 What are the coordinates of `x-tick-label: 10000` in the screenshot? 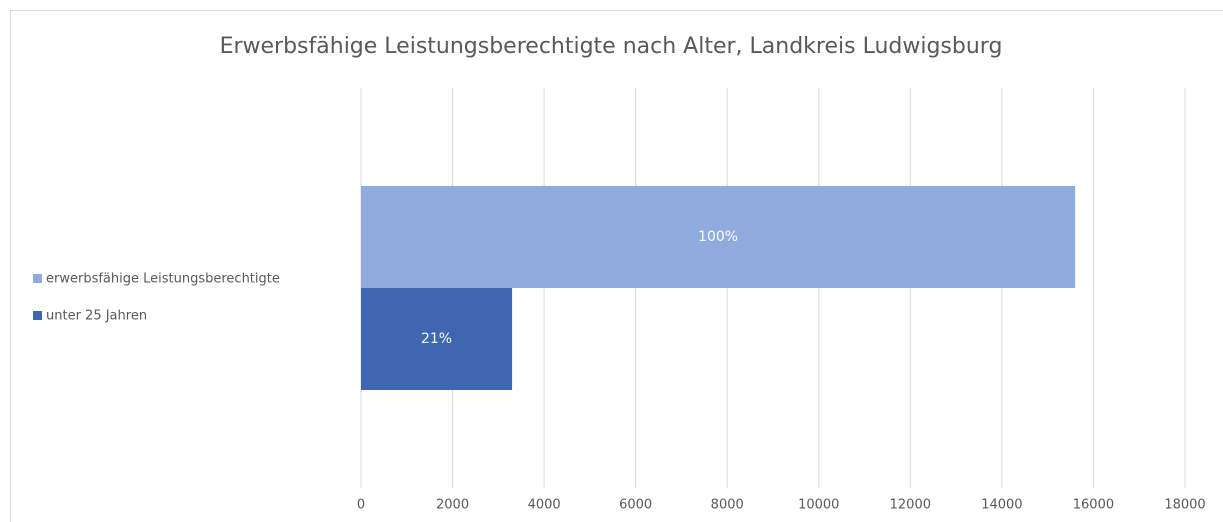 It's located at (818, 505).